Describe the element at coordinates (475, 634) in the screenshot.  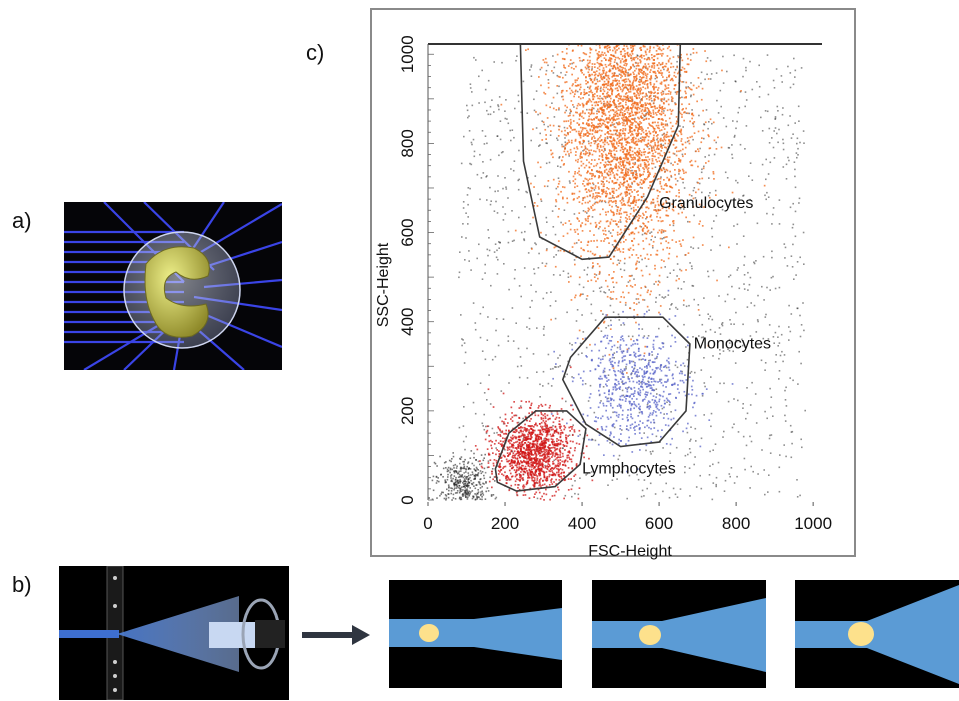
I see `beam-diagram-small` at that location.